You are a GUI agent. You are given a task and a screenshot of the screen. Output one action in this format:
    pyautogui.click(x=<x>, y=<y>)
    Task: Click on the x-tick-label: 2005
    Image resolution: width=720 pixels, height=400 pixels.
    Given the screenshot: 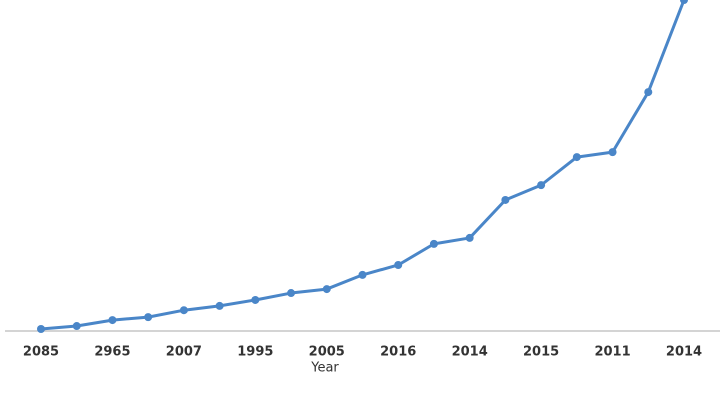 What is the action you would take?
    pyautogui.click(x=327, y=352)
    